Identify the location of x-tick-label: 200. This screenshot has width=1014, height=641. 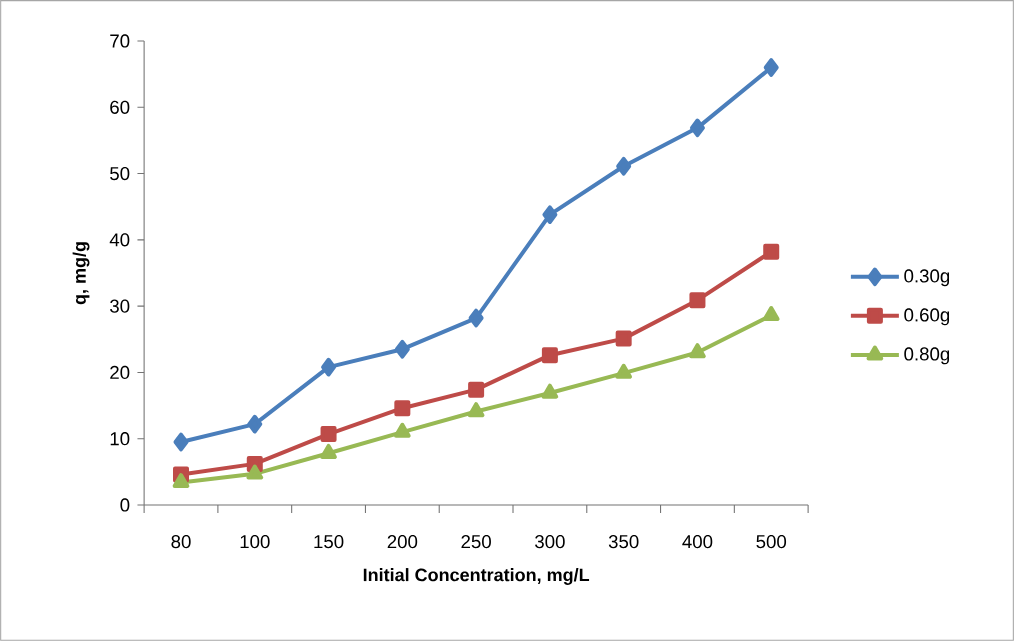
(402, 542).